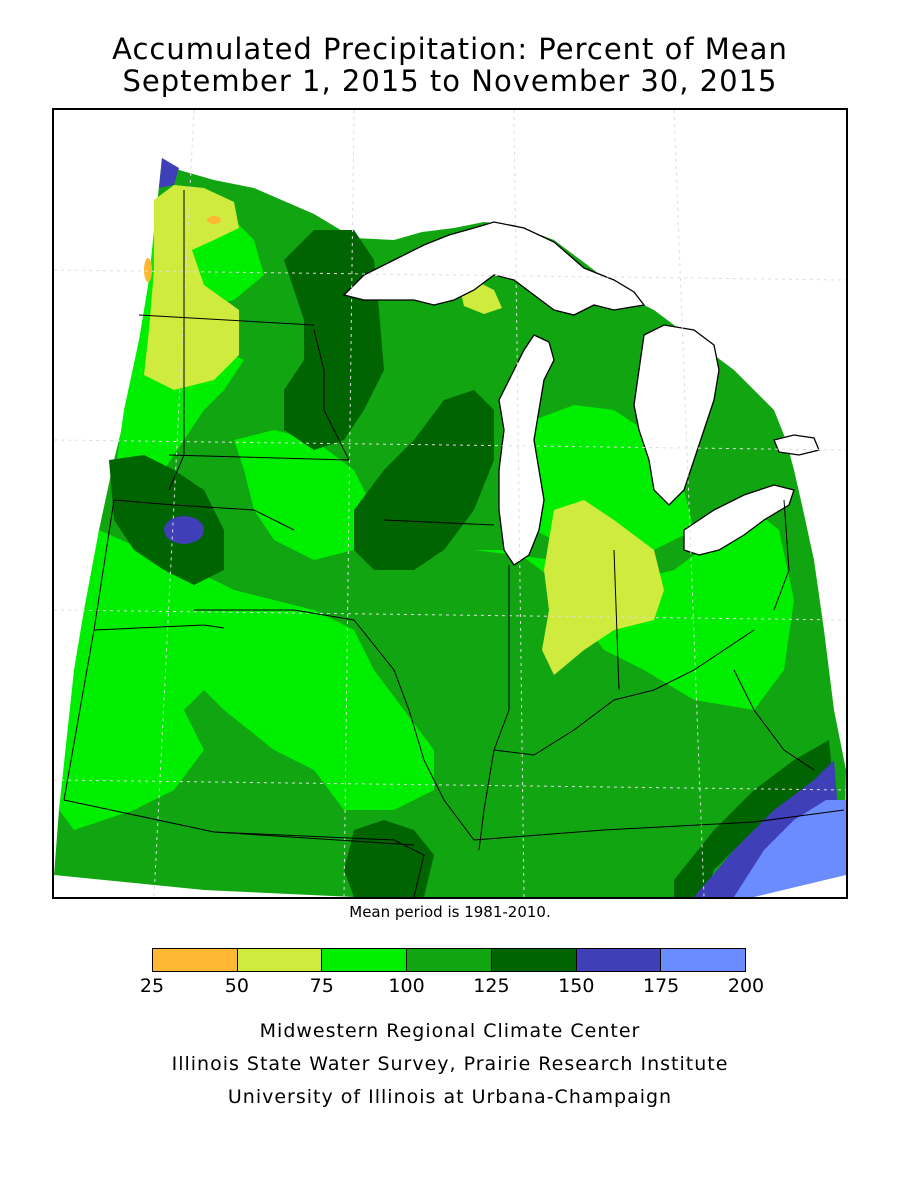 The image size is (900, 1200). I want to click on border-ia-mo, so click(274, 615).